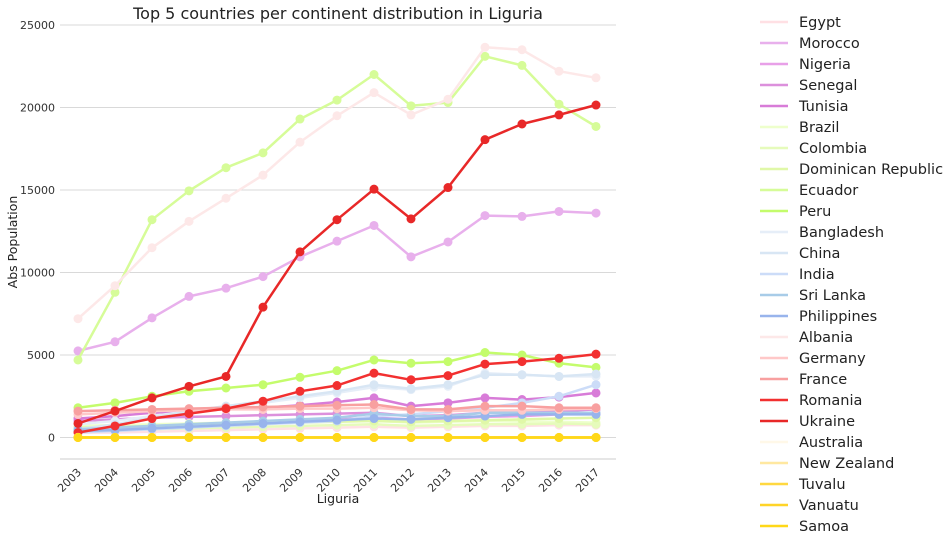  Describe the element at coordinates (832, 359) in the screenshot. I see `legend-label: Germany` at that location.